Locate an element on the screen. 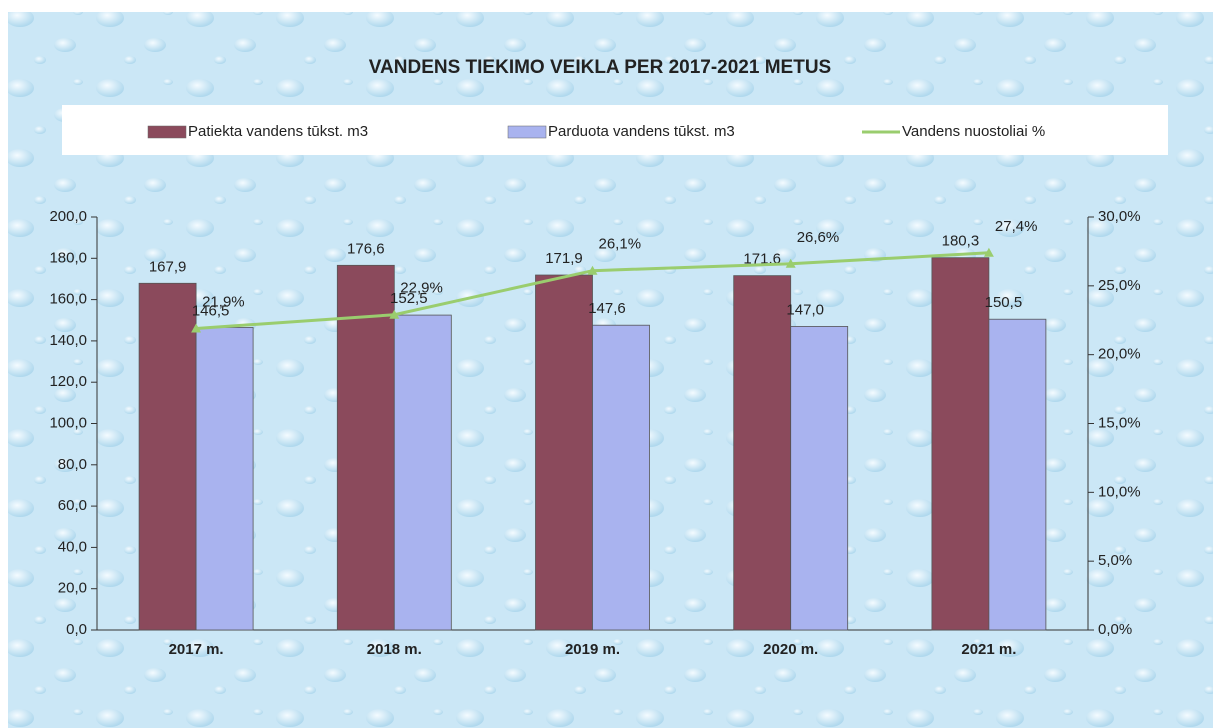 The width and height of the screenshot is (1213, 728). legend-label: Vandens nuostoliai % is located at coordinates (973, 131).